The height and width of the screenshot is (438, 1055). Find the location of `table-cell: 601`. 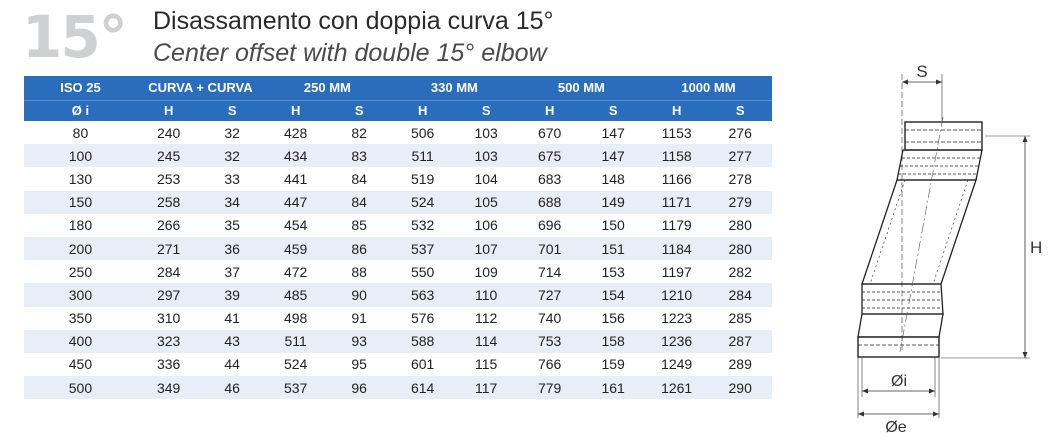

table-cell: 601 is located at coordinates (422, 364).